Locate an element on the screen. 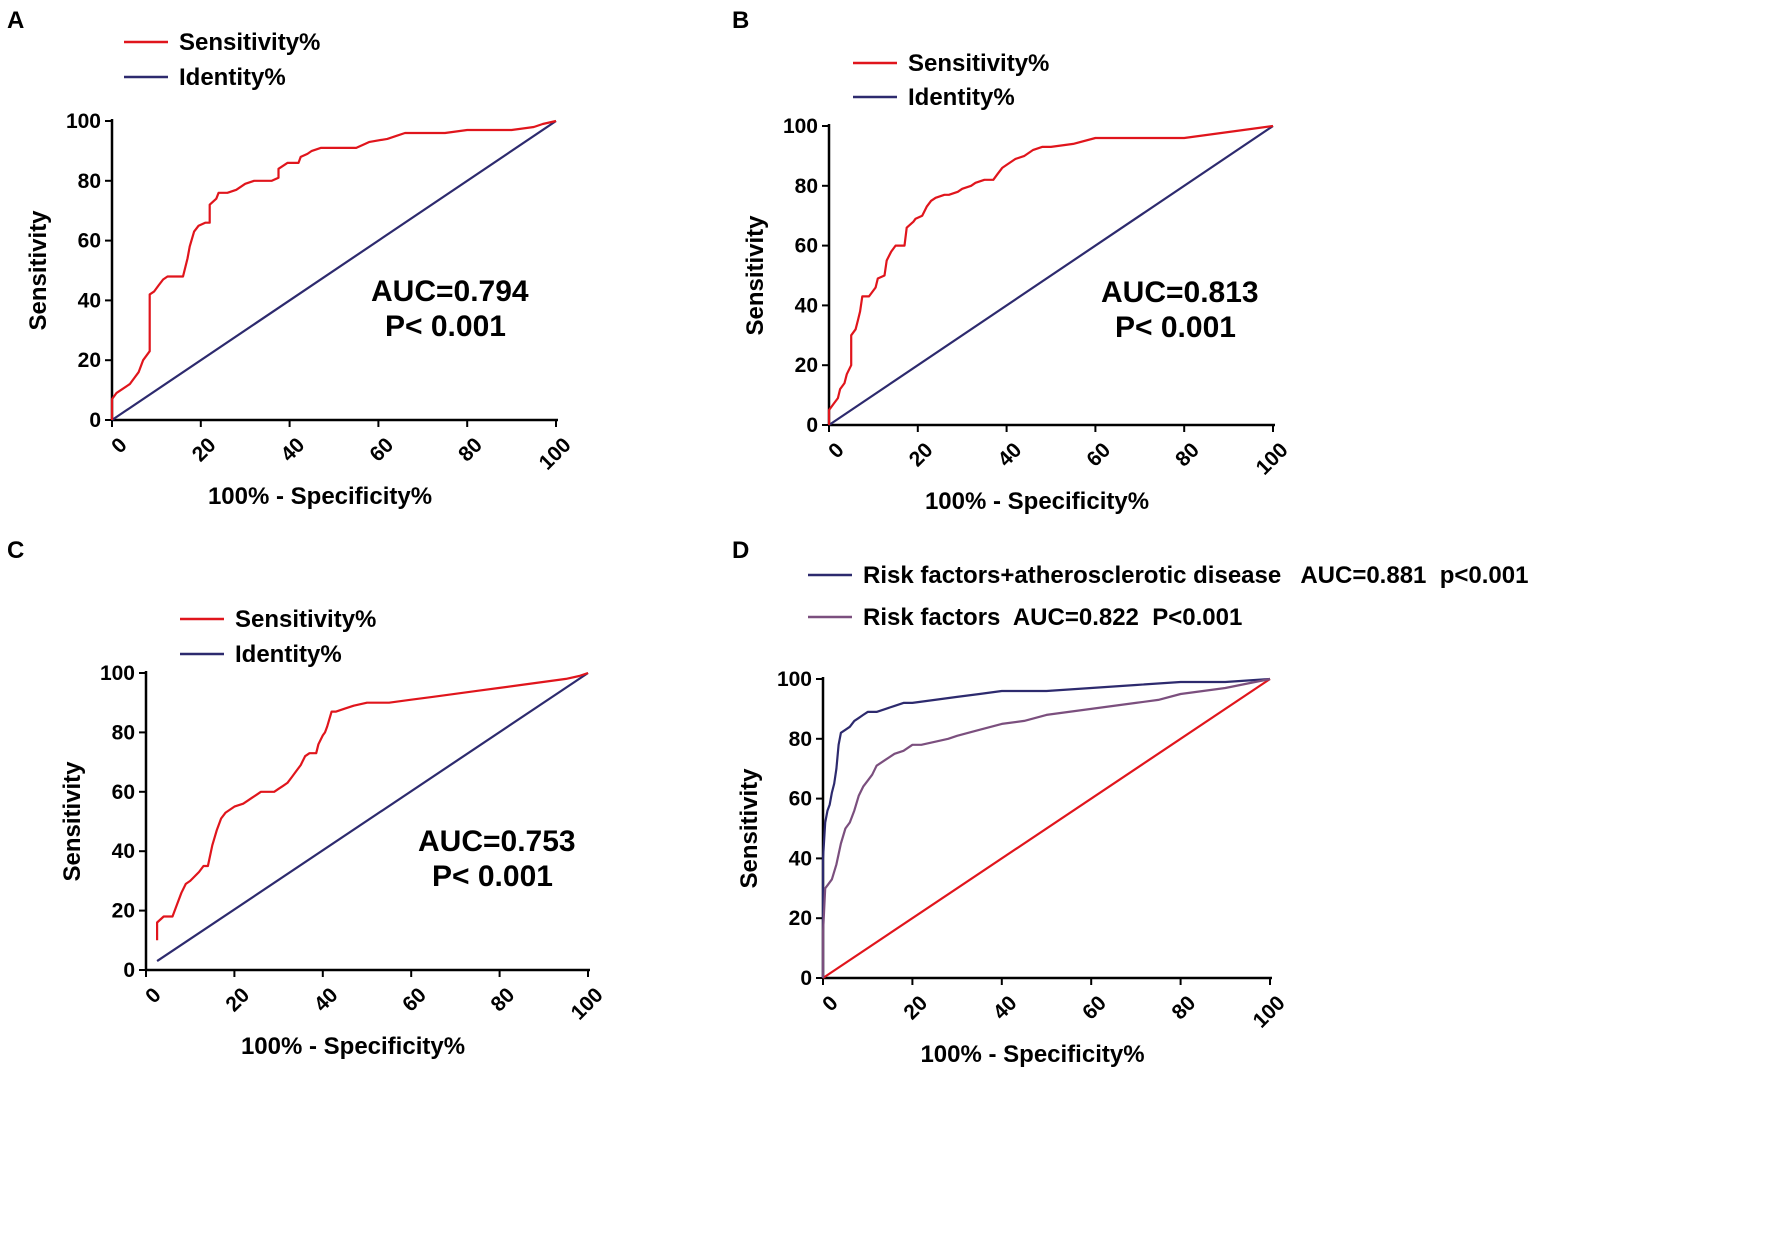  panel-letter: C is located at coordinates (15, 550).